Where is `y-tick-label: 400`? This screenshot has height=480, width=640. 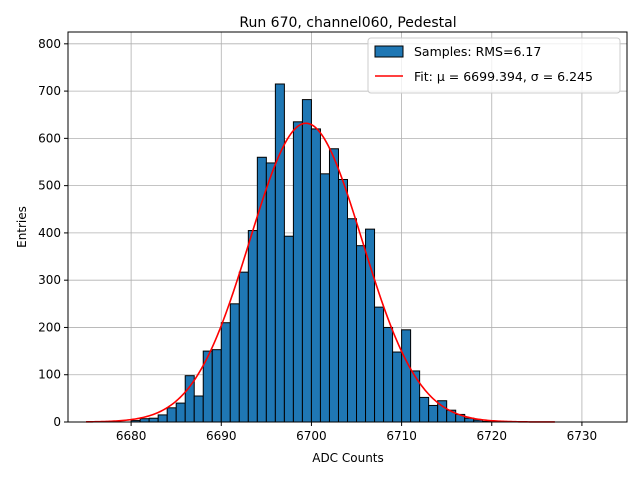
y-tick-label: 400 is located at coordinates (49, 233).